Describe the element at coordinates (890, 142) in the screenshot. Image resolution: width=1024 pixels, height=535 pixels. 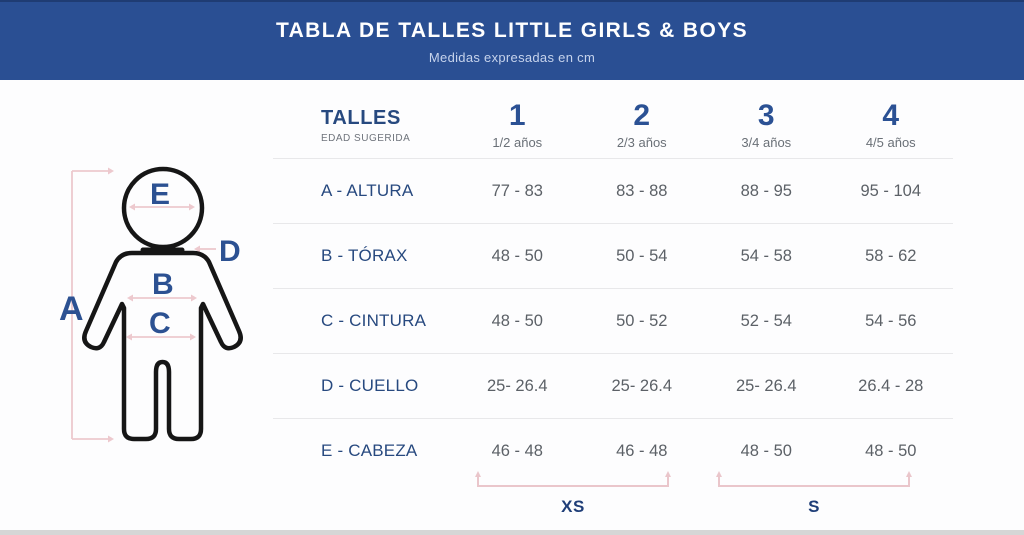
I see `suggested-age: 4/5 años` at that location.